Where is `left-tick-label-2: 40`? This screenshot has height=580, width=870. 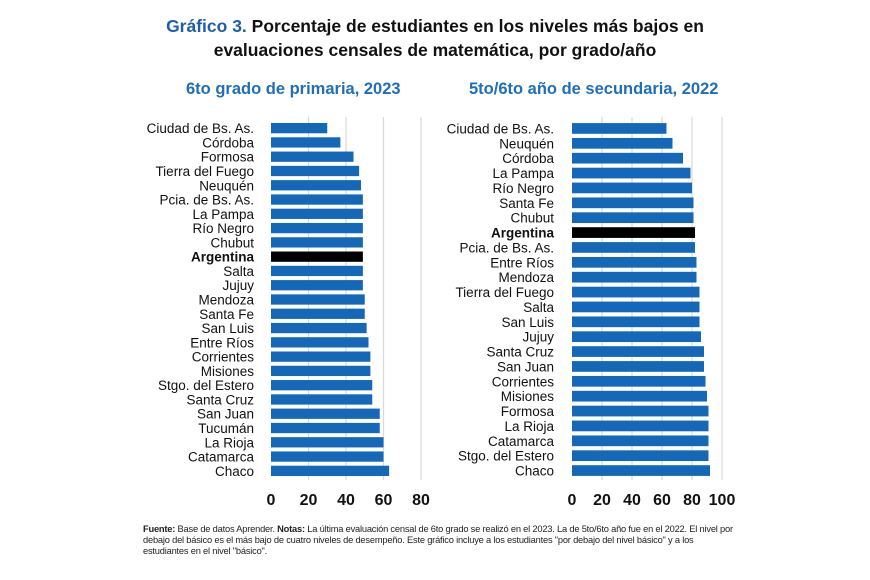
left-tick-label-2: 40 is located at coordinates (346, 500).